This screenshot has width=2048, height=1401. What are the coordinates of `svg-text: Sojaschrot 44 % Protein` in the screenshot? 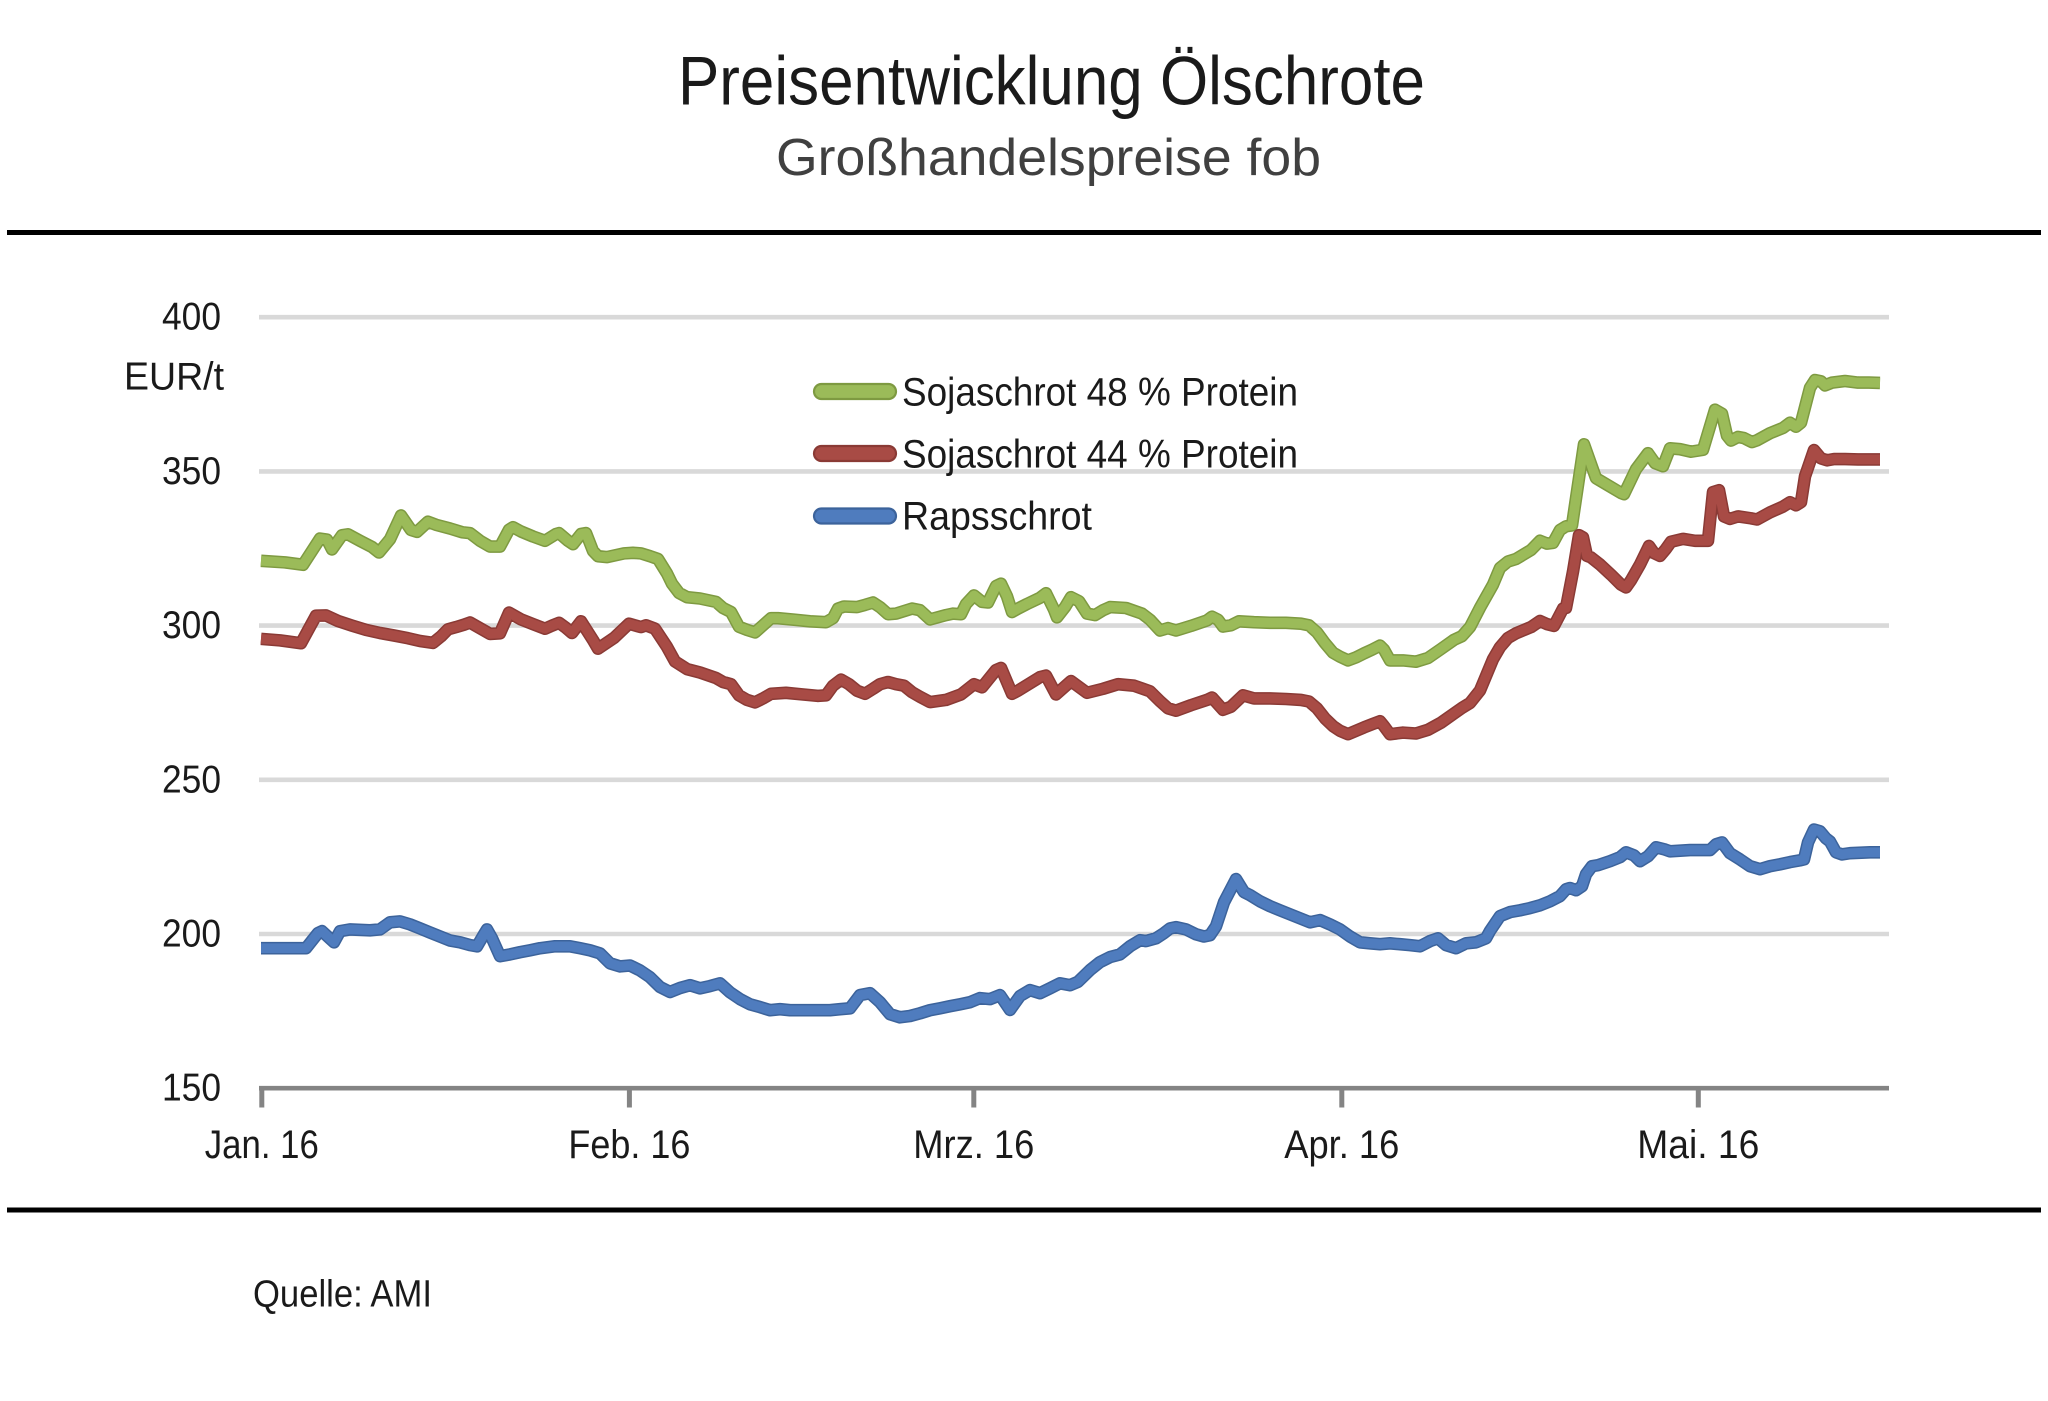 It's located at (1100, 454).